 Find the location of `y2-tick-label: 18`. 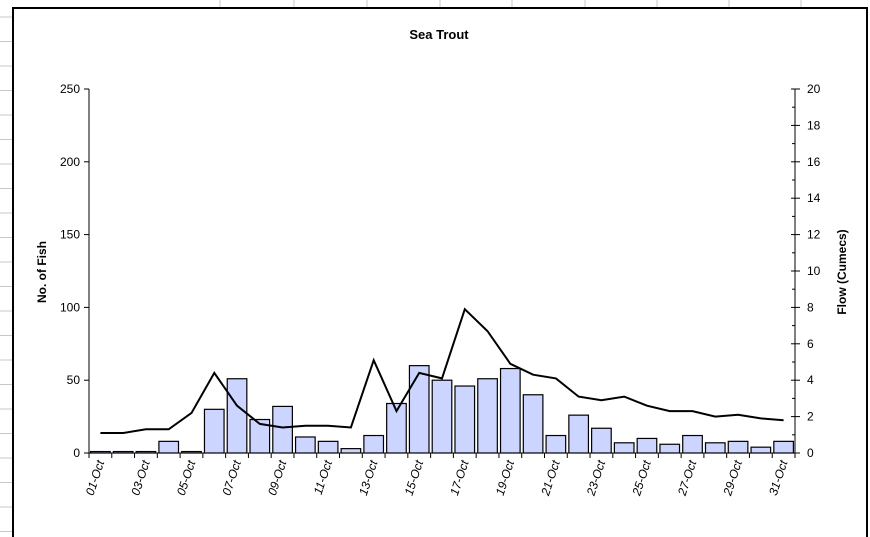

y2-tick-label: 18 is located at coordinates (814, 125).